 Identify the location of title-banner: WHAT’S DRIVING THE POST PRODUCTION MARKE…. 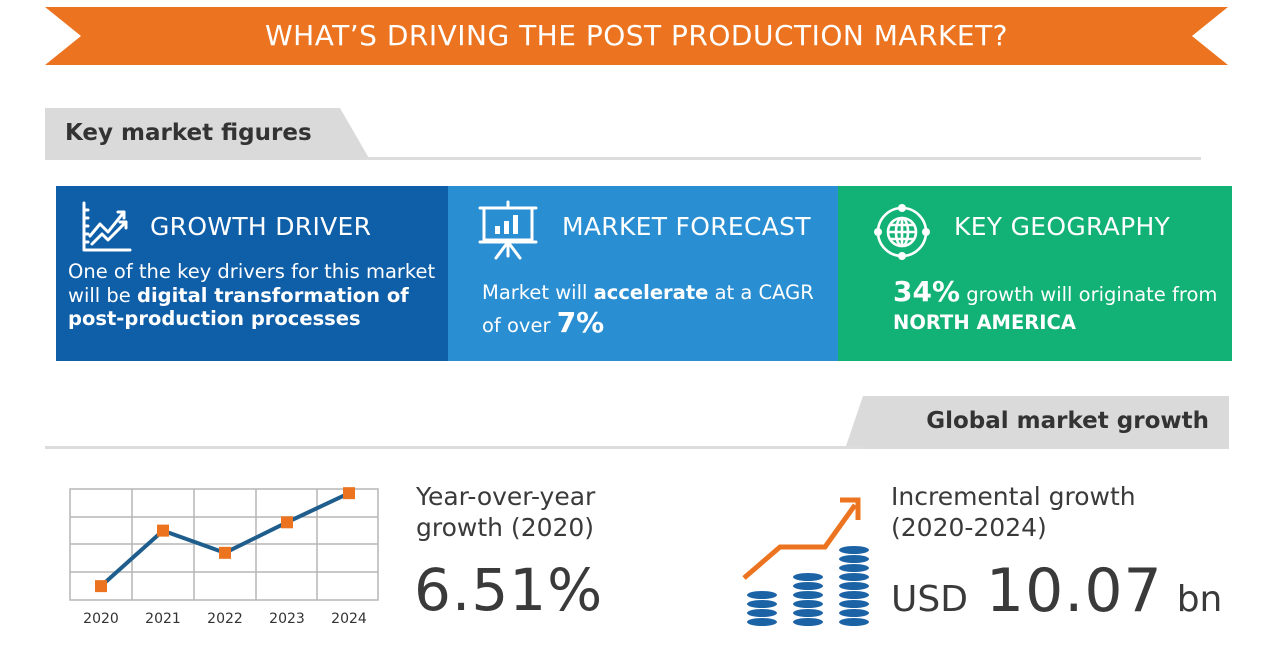
(636, 36).